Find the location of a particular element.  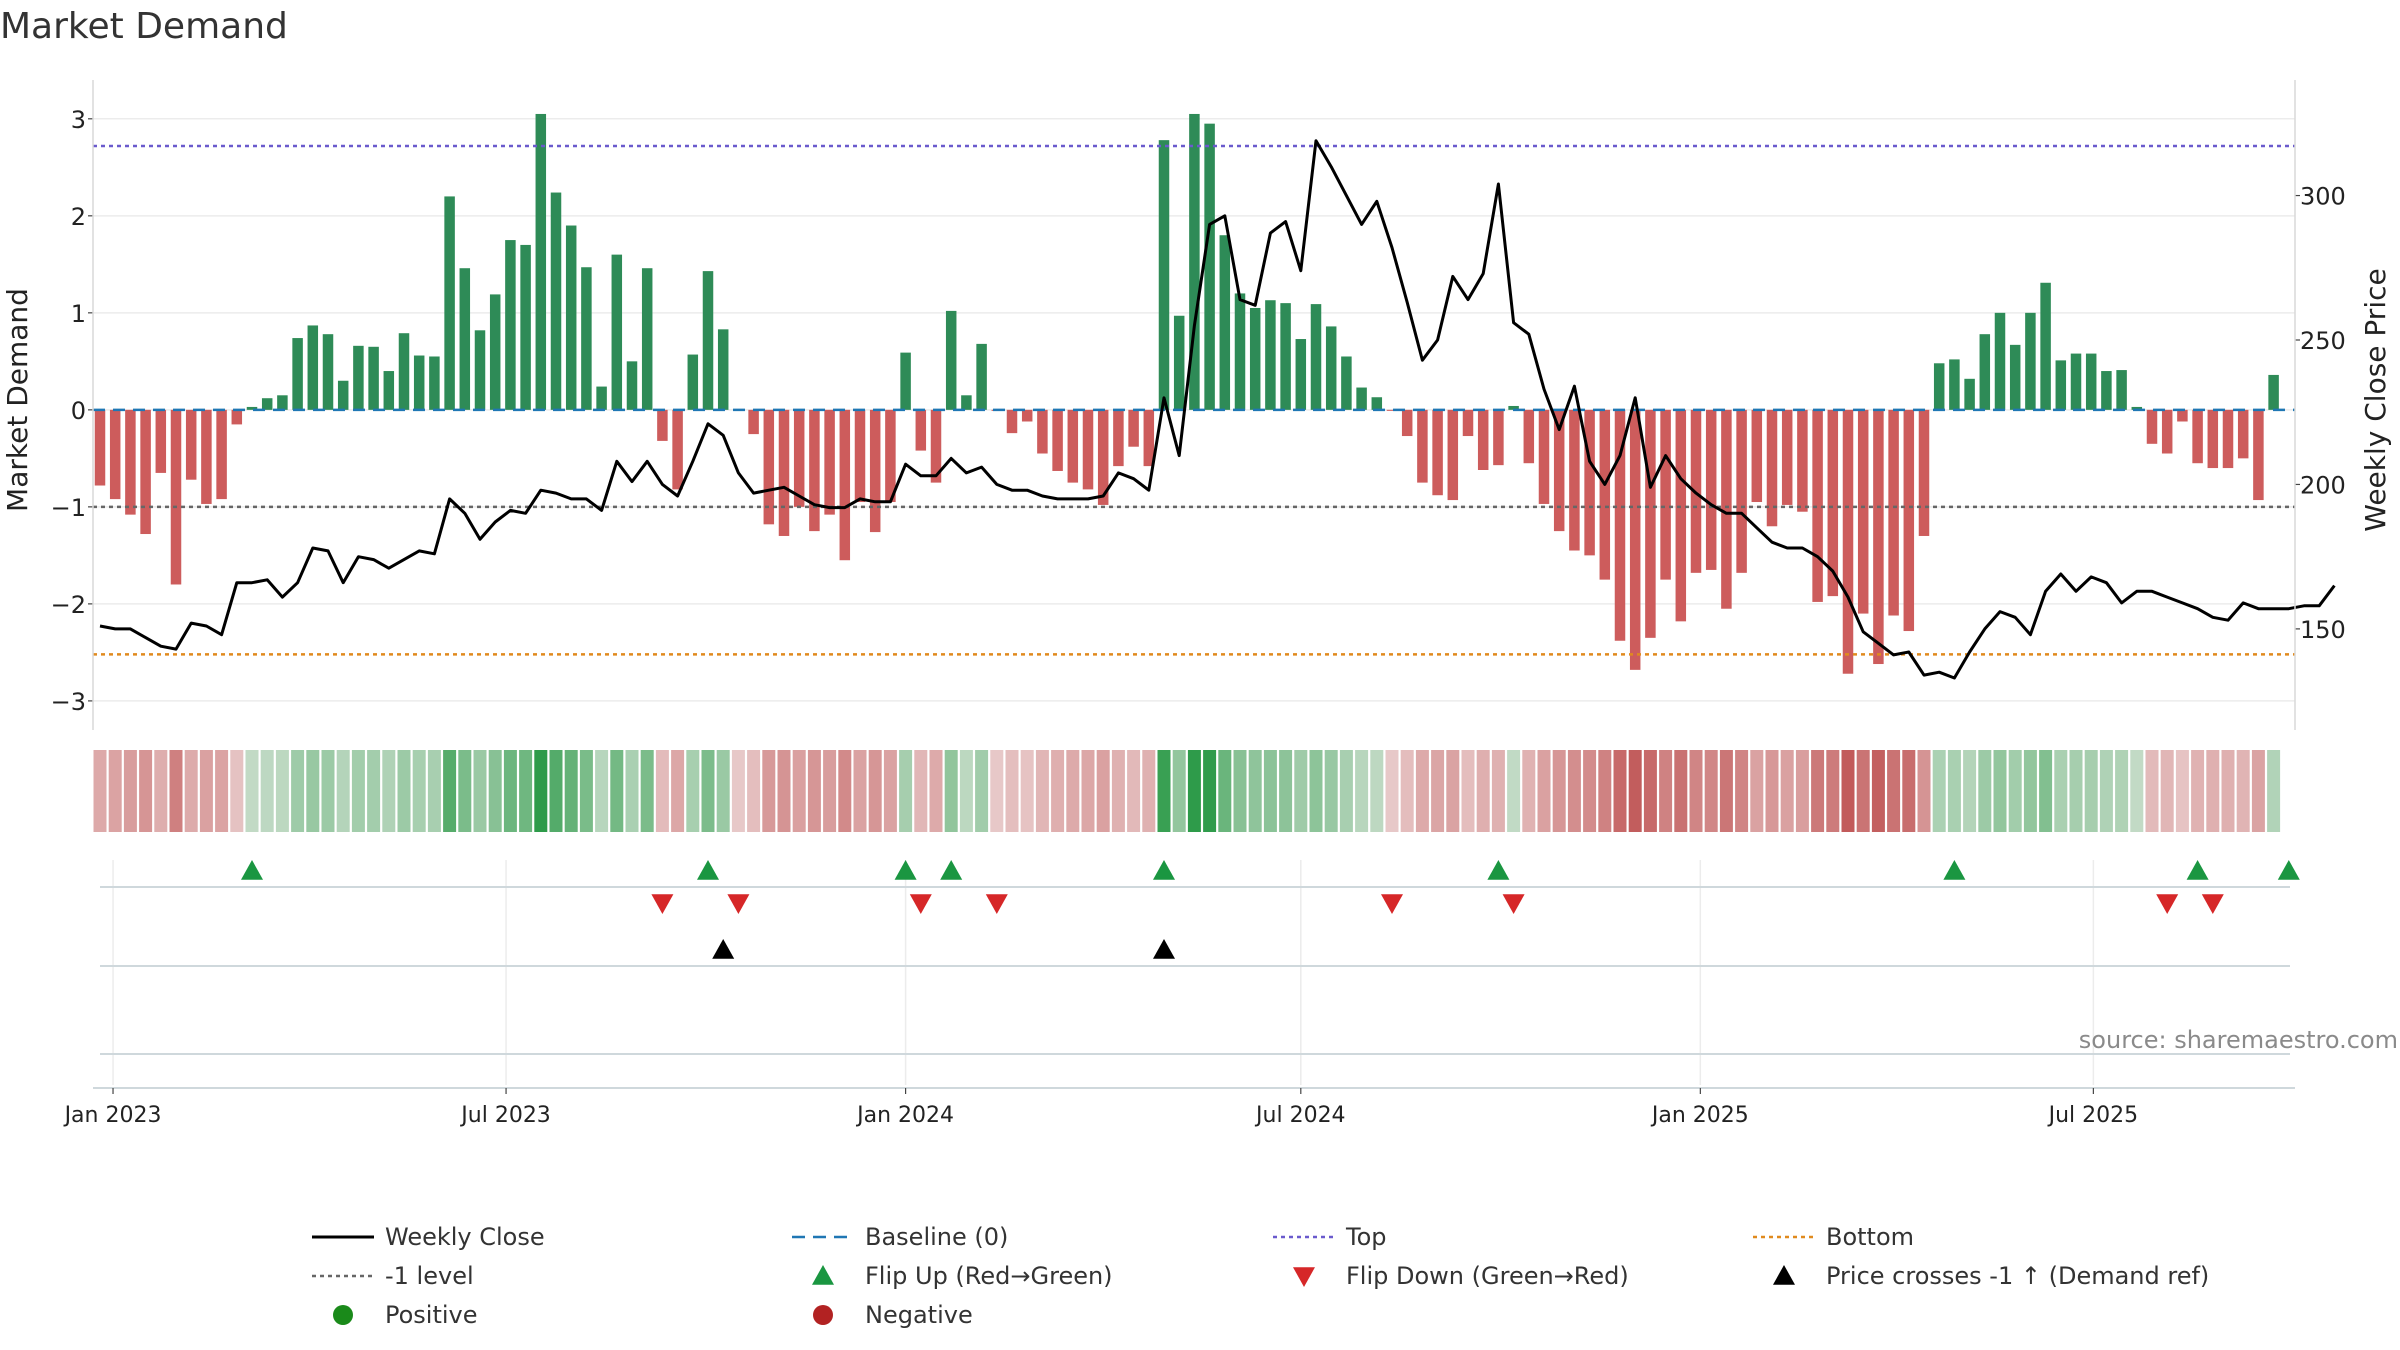

legend-item: -1 level is located at coordinates (393, 1276).